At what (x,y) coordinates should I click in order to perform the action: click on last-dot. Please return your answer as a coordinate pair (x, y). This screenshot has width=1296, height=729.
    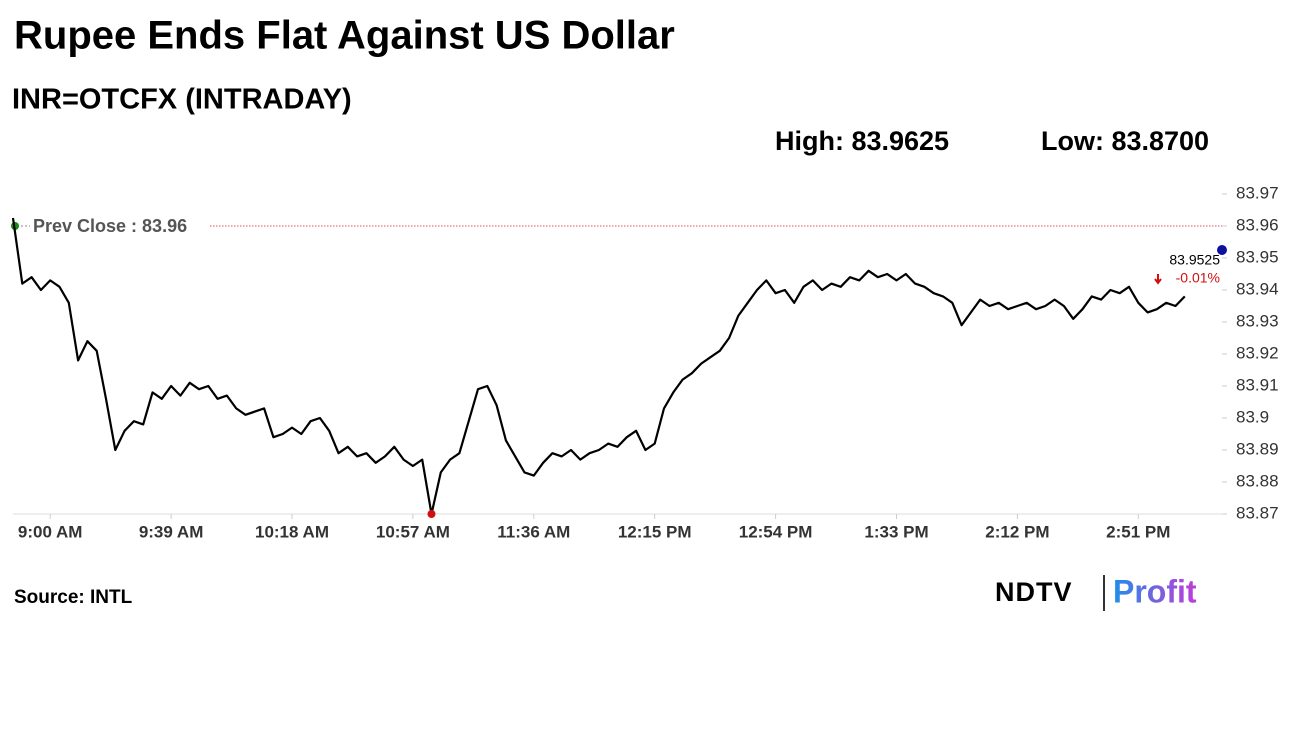
    Looking at the image, I should click on (1222, 250).